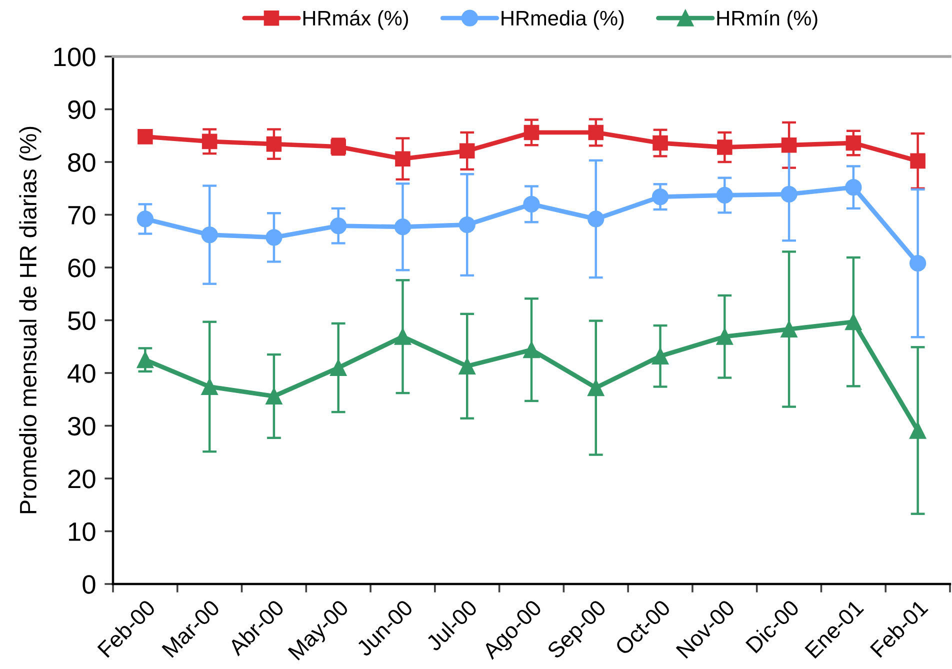  What do you see at coordinates (82, 532) in the screenshot?
I see `y-tick-label: 10` at bounding box center [82, 532].